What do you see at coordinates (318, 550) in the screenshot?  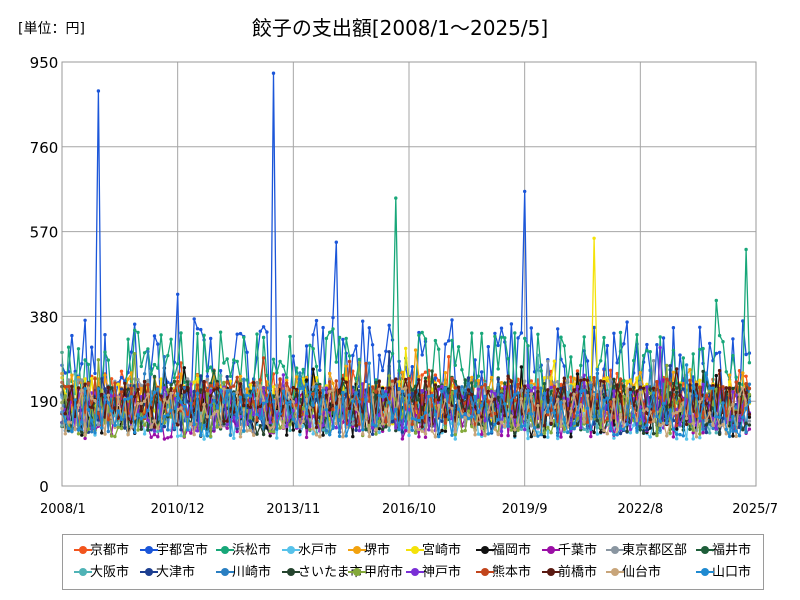 I see `legend-label: 水戸市` at bounding box center [318, 550].